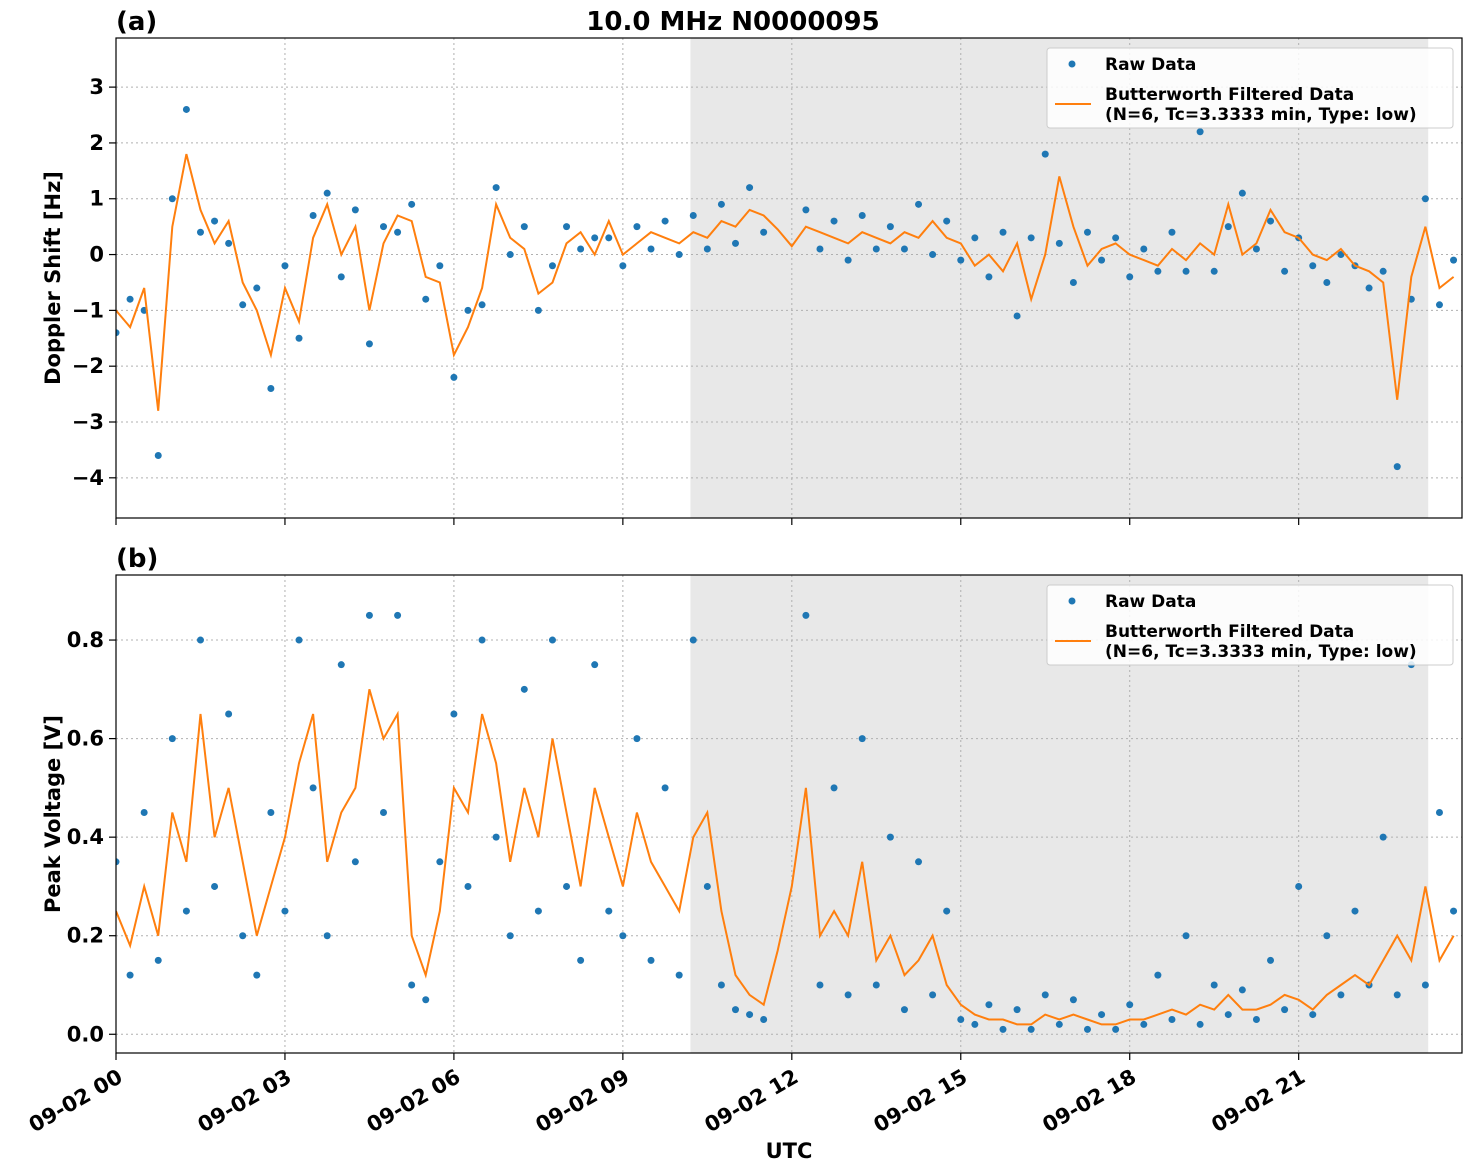 The image size is (1471, 1172). Describe the element at coordinates (96, 255) in the screenshot. I see `y-tick-label: 0` at that location.